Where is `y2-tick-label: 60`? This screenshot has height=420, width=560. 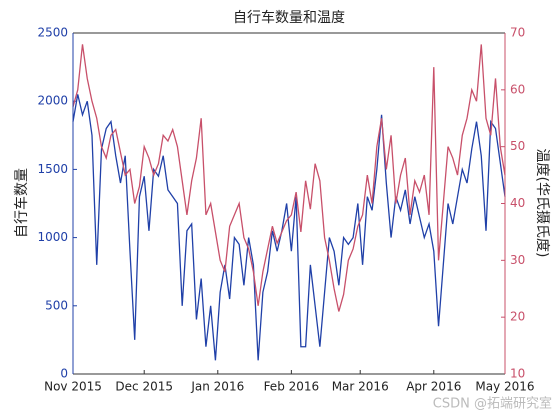
y2-tick-label: 60 is located at coordinates (517, 89).